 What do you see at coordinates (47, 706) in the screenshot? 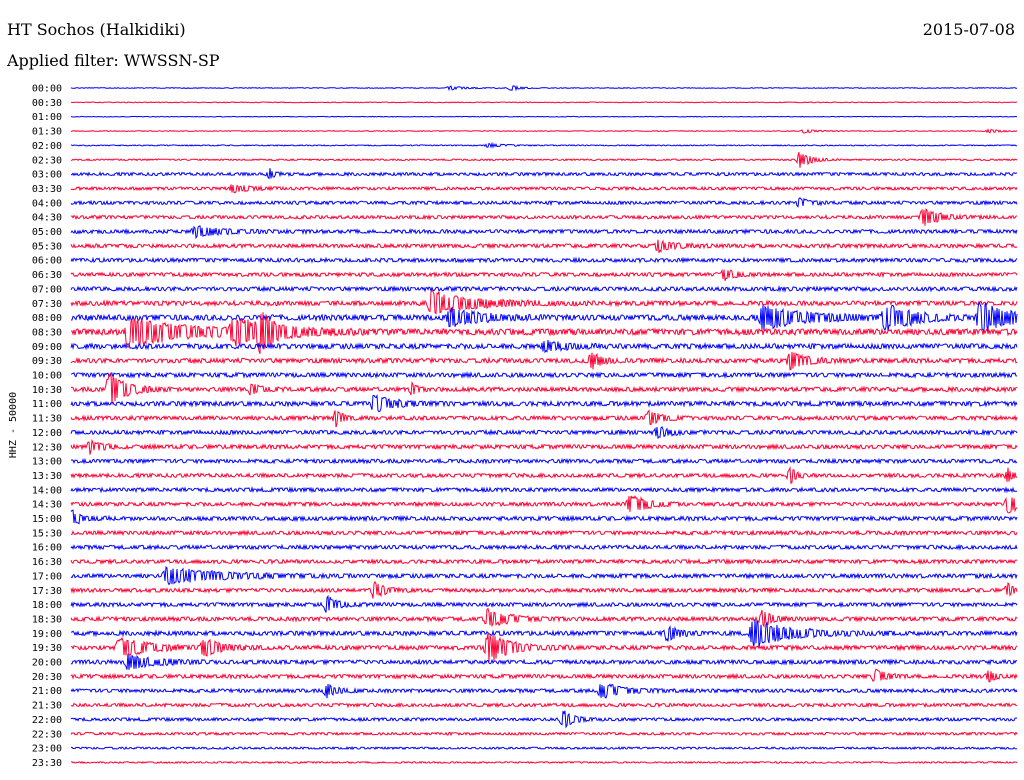
I see `time-tick-label: 21:30` at bounding box center [47, 706].